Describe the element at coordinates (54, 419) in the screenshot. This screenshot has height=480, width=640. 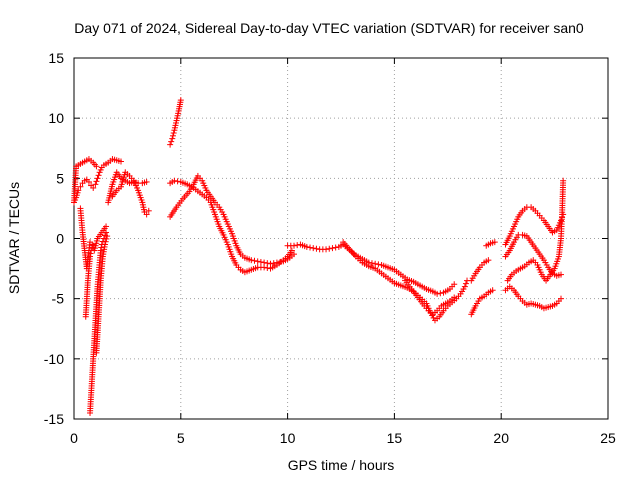
I see `y-tick-label: -15` at that location.